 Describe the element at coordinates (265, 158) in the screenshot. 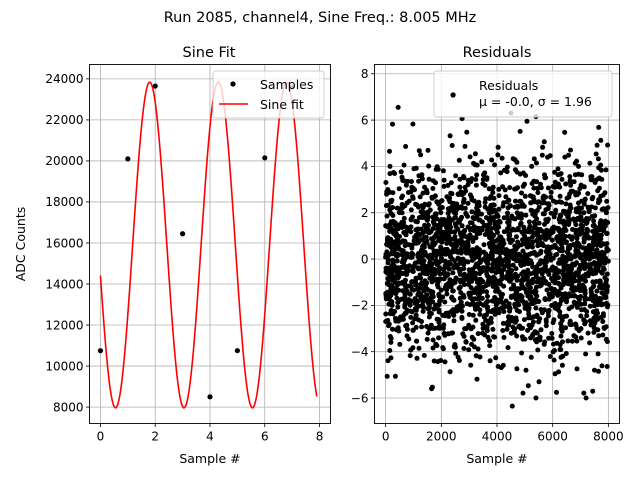

I see `sample-point` at that location.